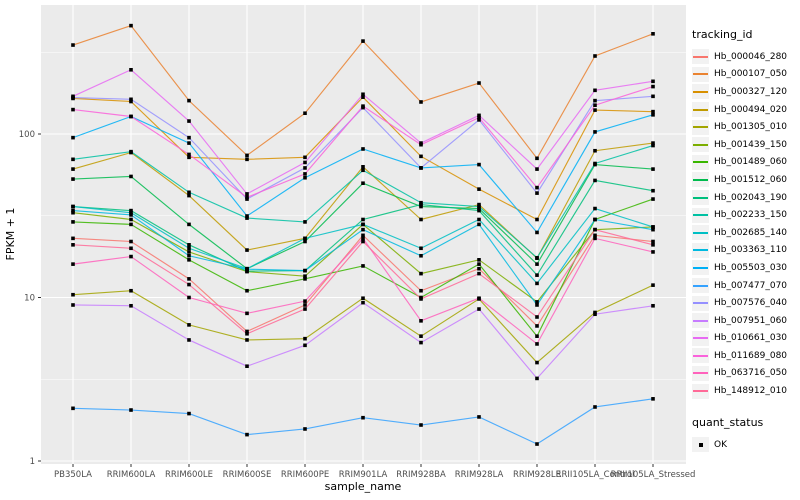 The height and width of the screenshot is (500, 800). What do you see at coordinates (745, 145) in the screenshot?
I see `legend-item: Hb_001439_150` at bounding box center [745, 145].